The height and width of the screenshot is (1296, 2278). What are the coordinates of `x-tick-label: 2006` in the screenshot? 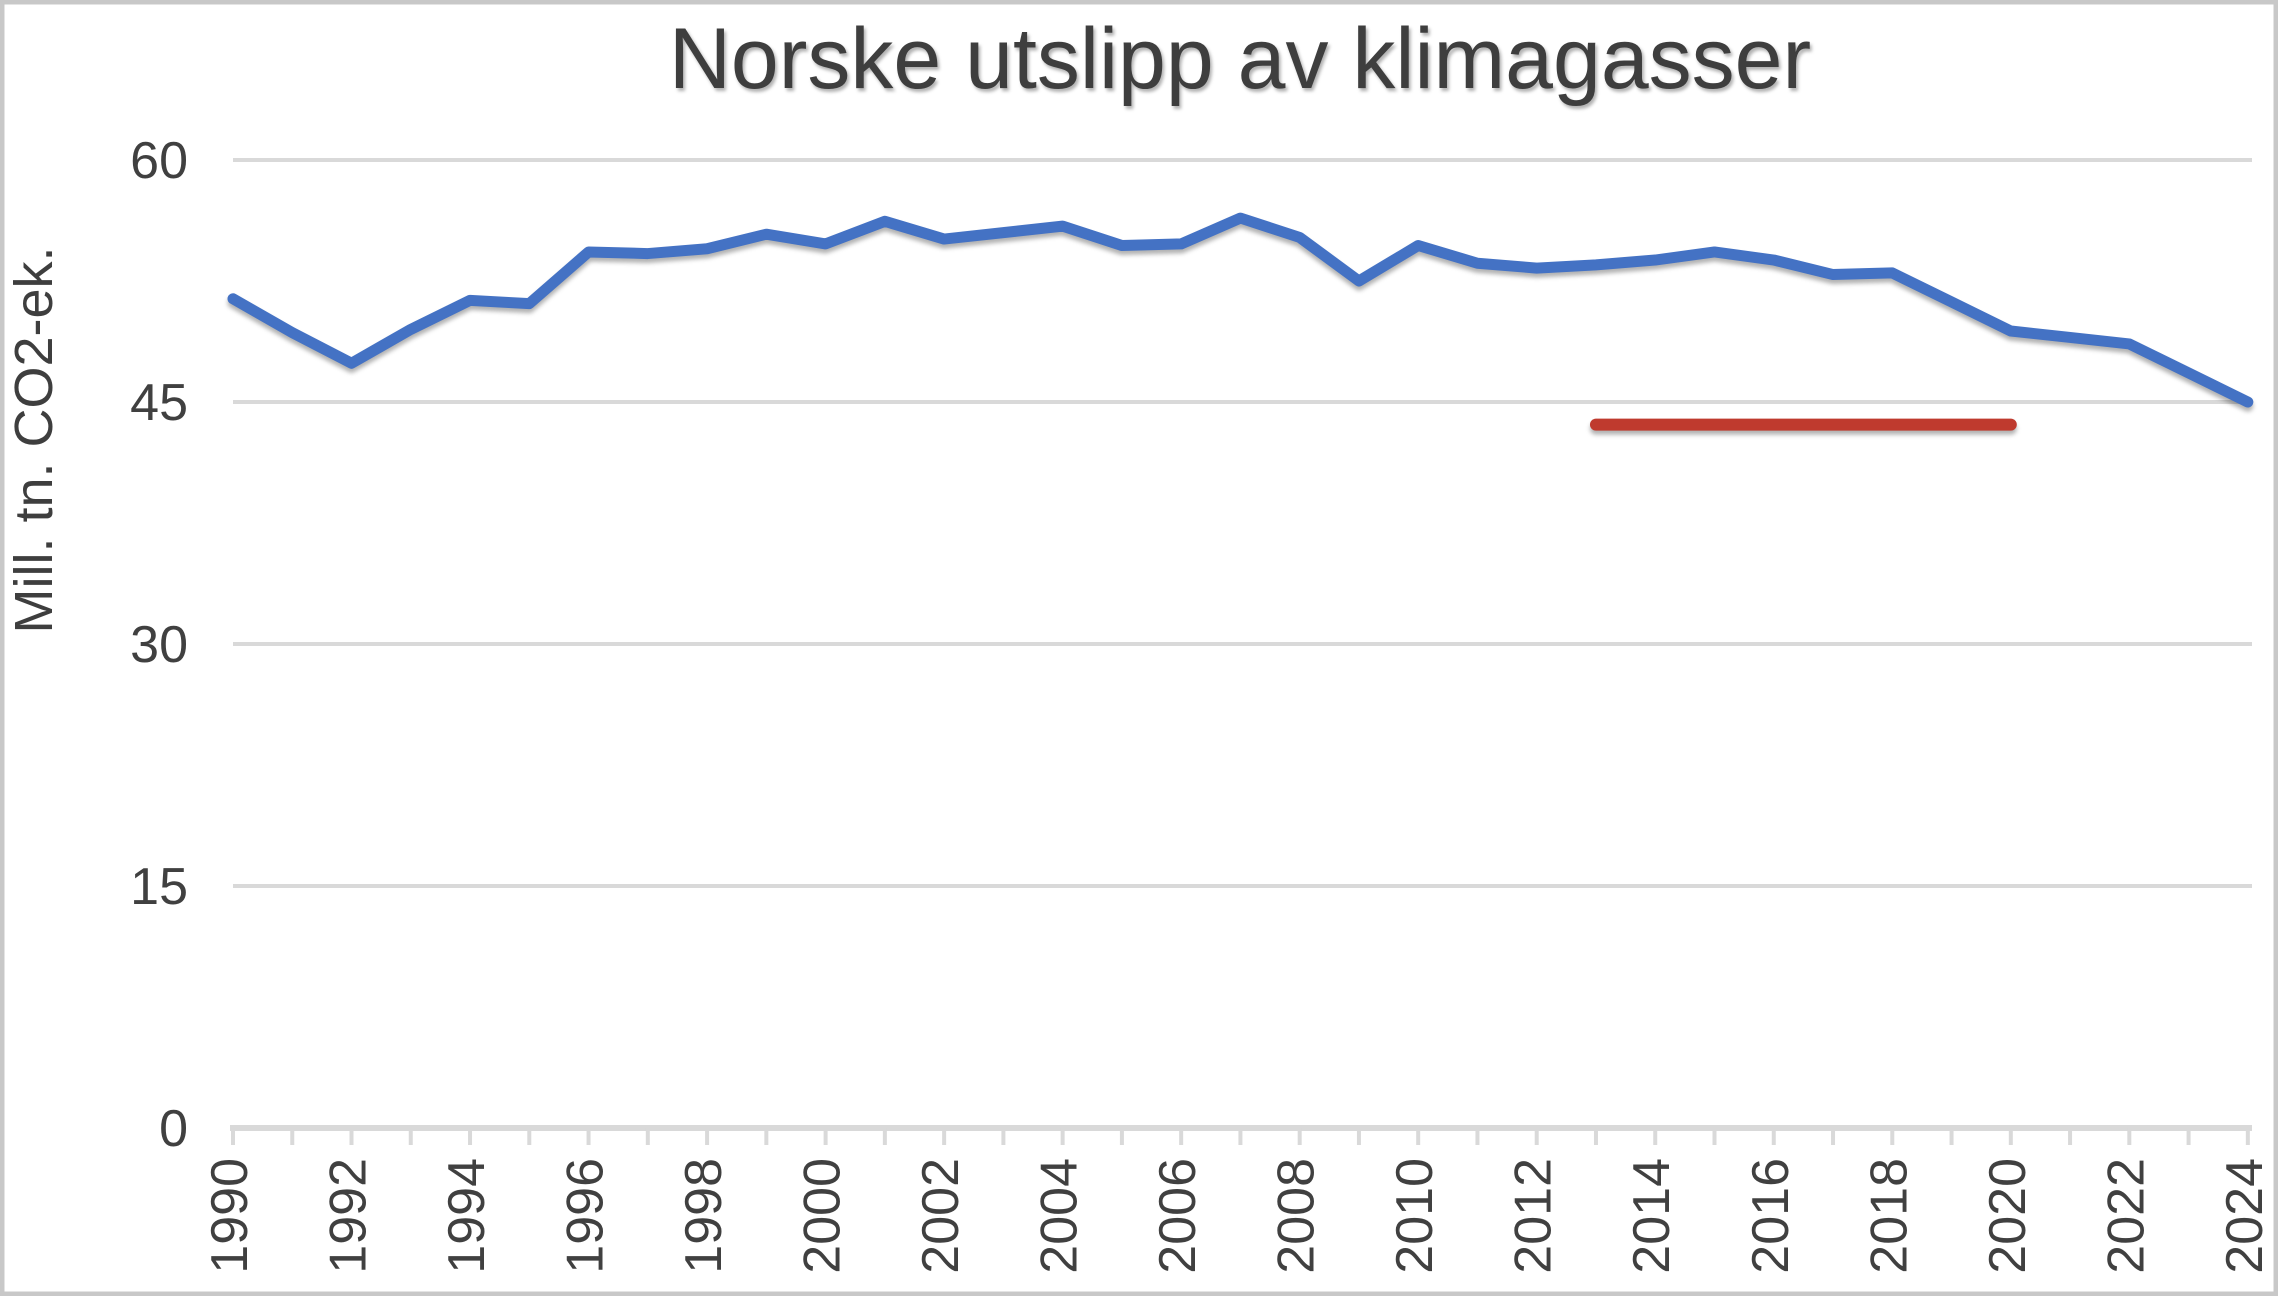 It's located at (1178, 1216).